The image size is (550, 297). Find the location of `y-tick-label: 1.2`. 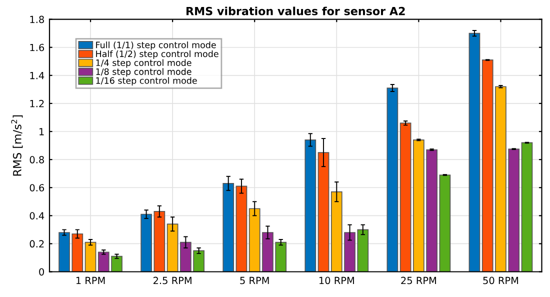

y-tick-label: 1.2 is located at coordinates (37, 104).